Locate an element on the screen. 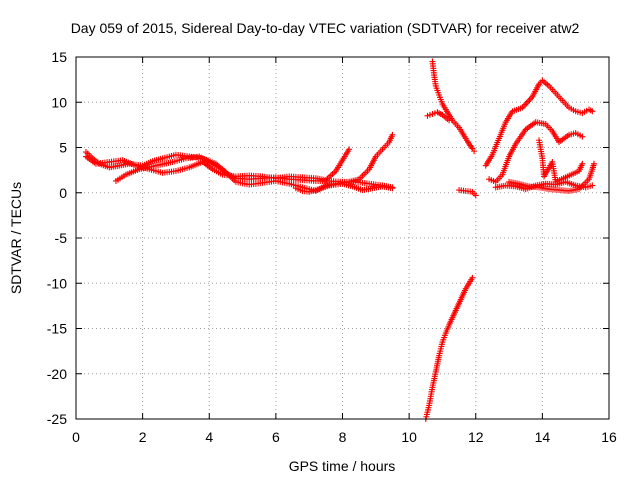  y-tick-label: -5 is located at coordinates (61, 238).